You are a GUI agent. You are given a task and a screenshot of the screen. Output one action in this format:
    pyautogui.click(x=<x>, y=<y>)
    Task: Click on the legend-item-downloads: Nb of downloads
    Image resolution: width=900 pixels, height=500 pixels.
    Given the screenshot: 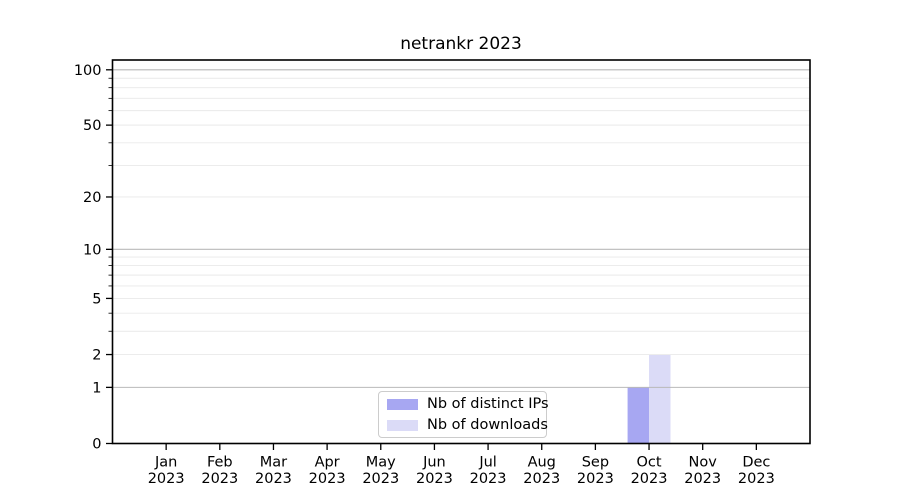 What is the action you would take?
    pyautogui.click(x=467, y=424)
    